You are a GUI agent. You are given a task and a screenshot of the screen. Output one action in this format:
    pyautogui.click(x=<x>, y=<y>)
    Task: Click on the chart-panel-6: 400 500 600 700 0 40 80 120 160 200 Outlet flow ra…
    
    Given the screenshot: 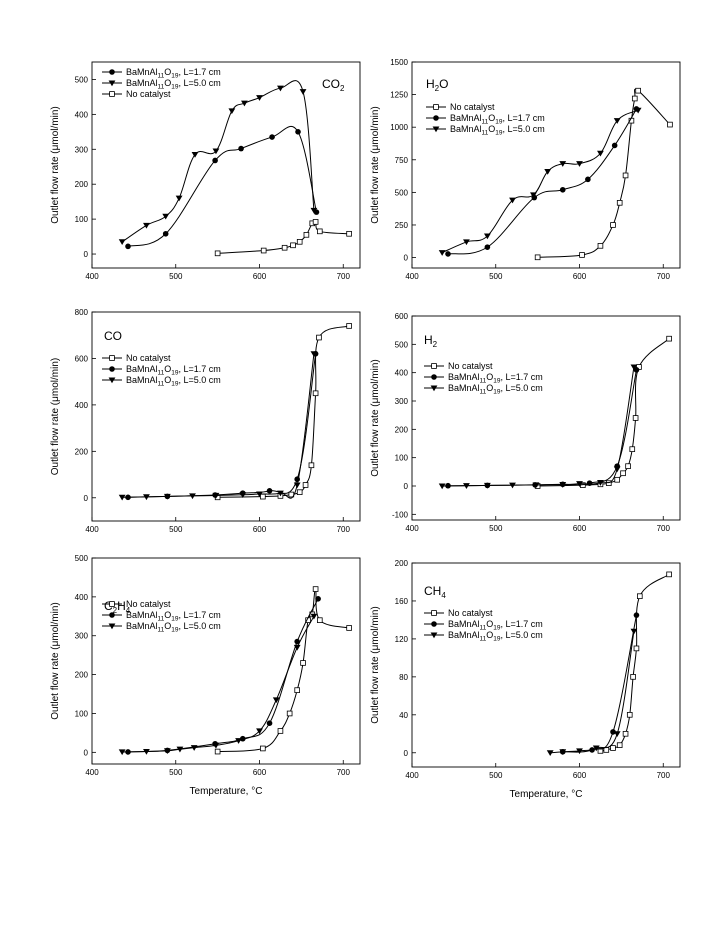 What is the action you would take?
    pyautogui.click(x=525, y=679)
    